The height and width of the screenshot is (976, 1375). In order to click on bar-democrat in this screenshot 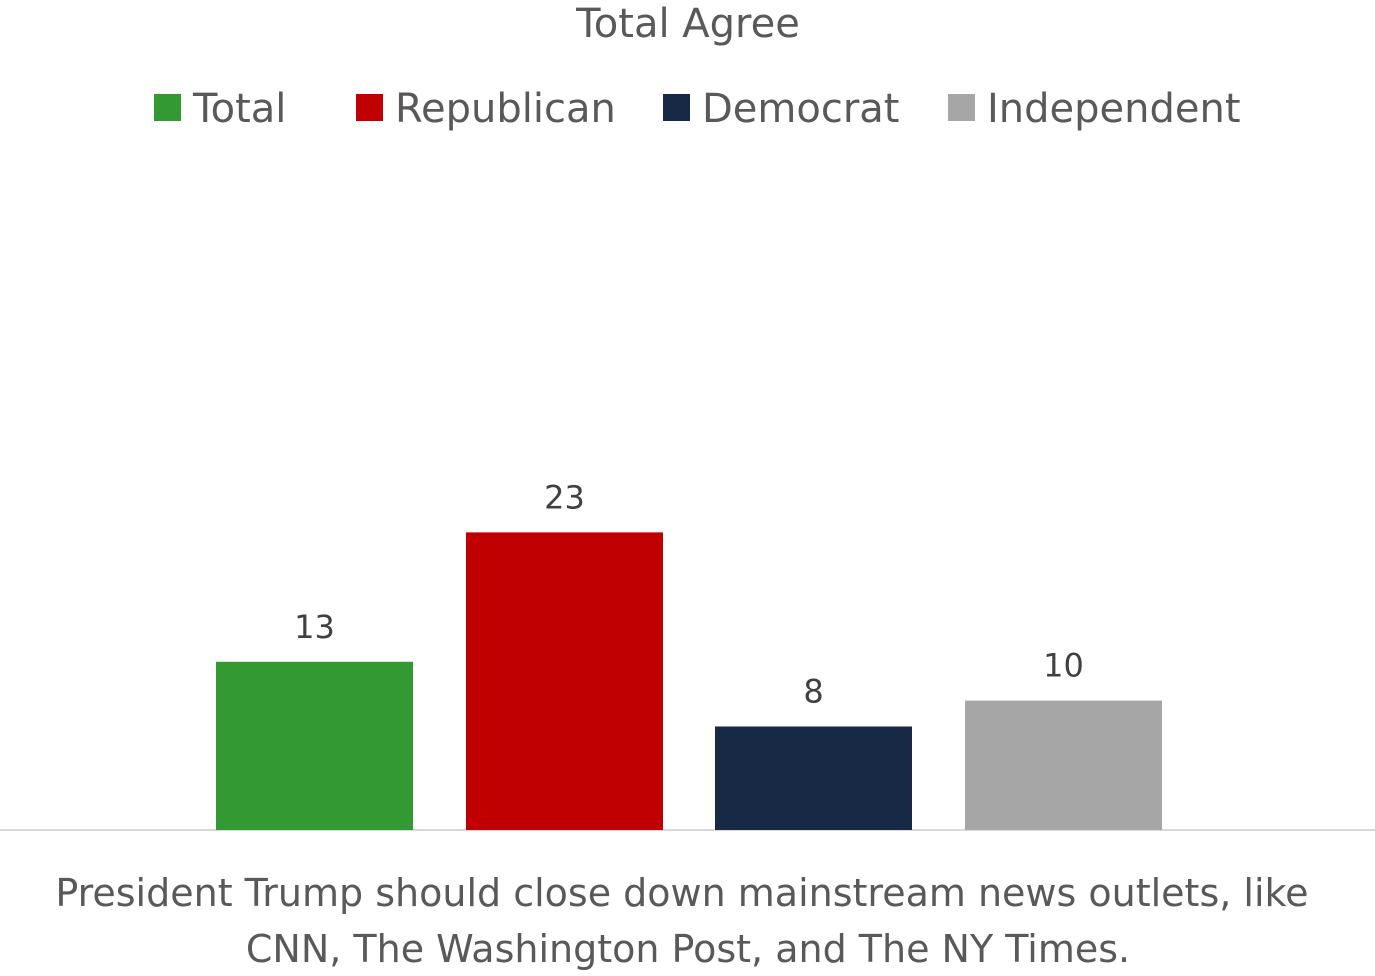, I will do `click(813, 778)`.